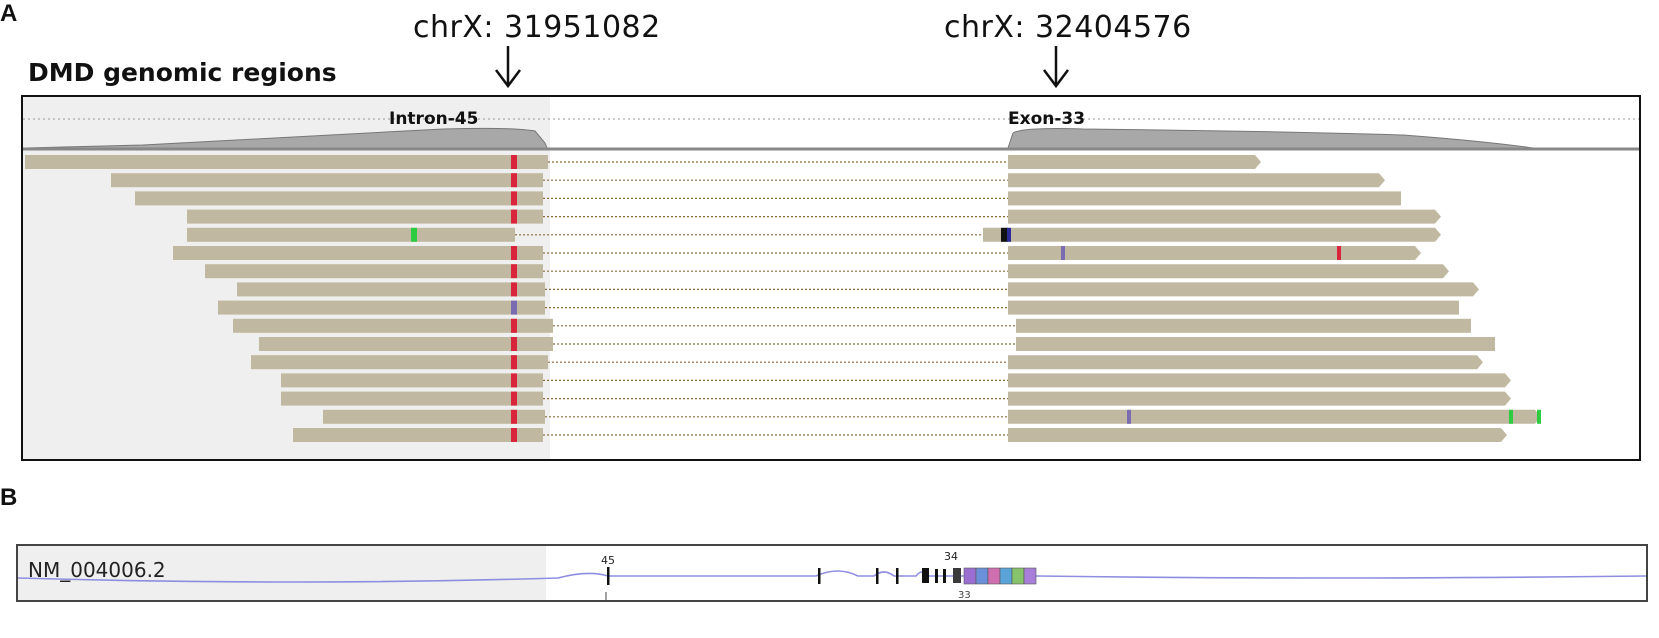 The image size is (1659, 638). I want to click on coverage-track, so click(779, 138).